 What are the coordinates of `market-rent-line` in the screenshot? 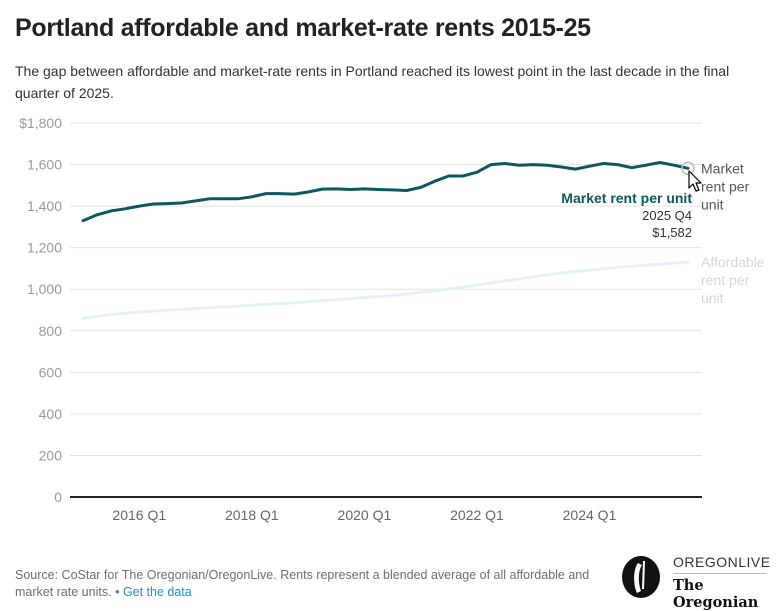 It's located at (385, 192).